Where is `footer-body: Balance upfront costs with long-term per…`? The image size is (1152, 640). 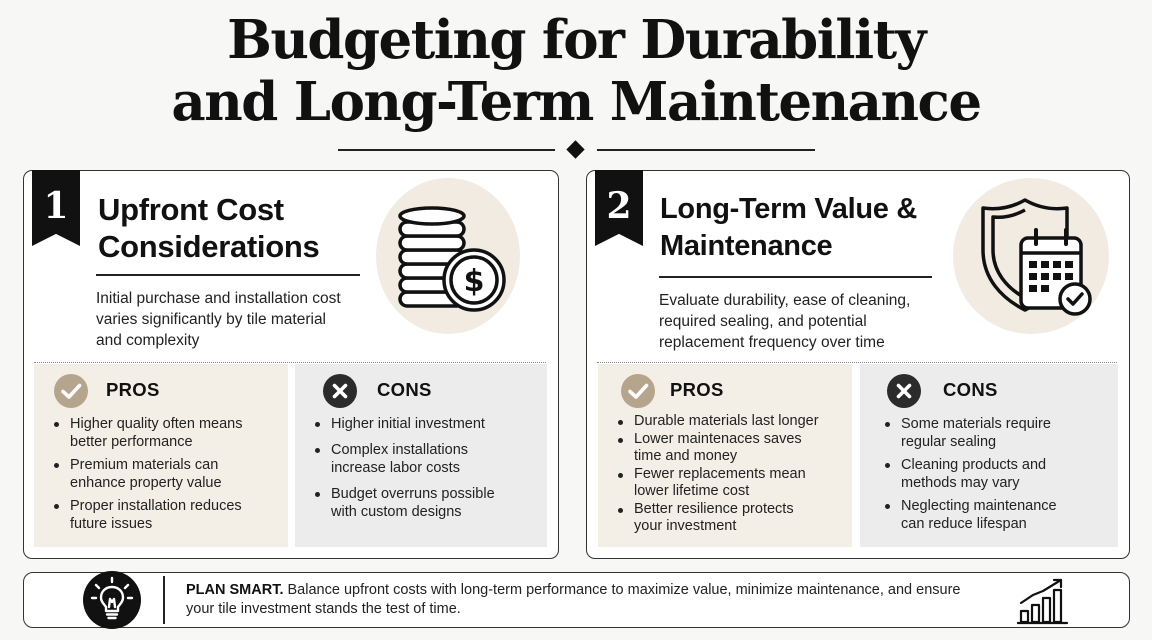
footer-body: Balance upfront costs with long-term per… is located at coordinates (573, 599).